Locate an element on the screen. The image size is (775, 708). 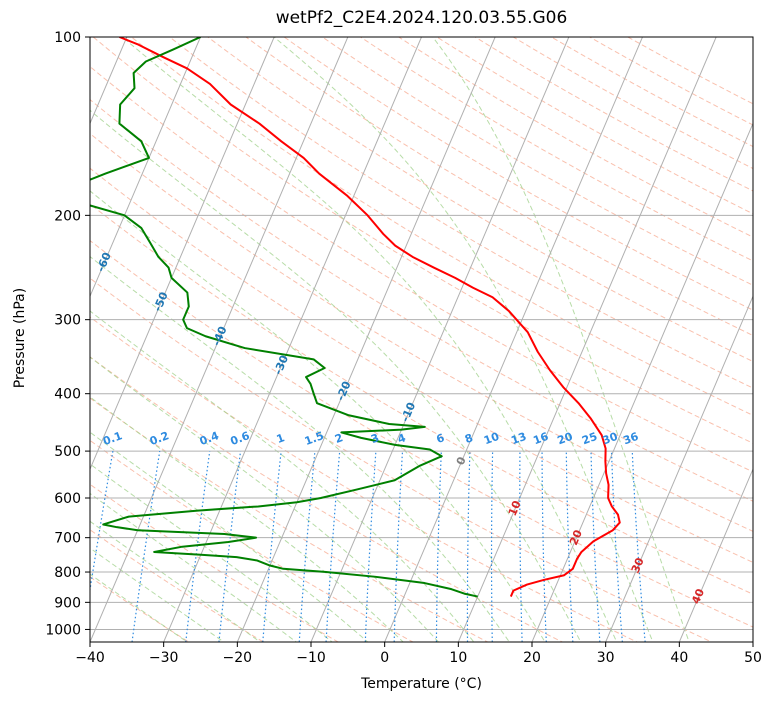
y-tick-label: 300 is located at coordinates (67, 321).